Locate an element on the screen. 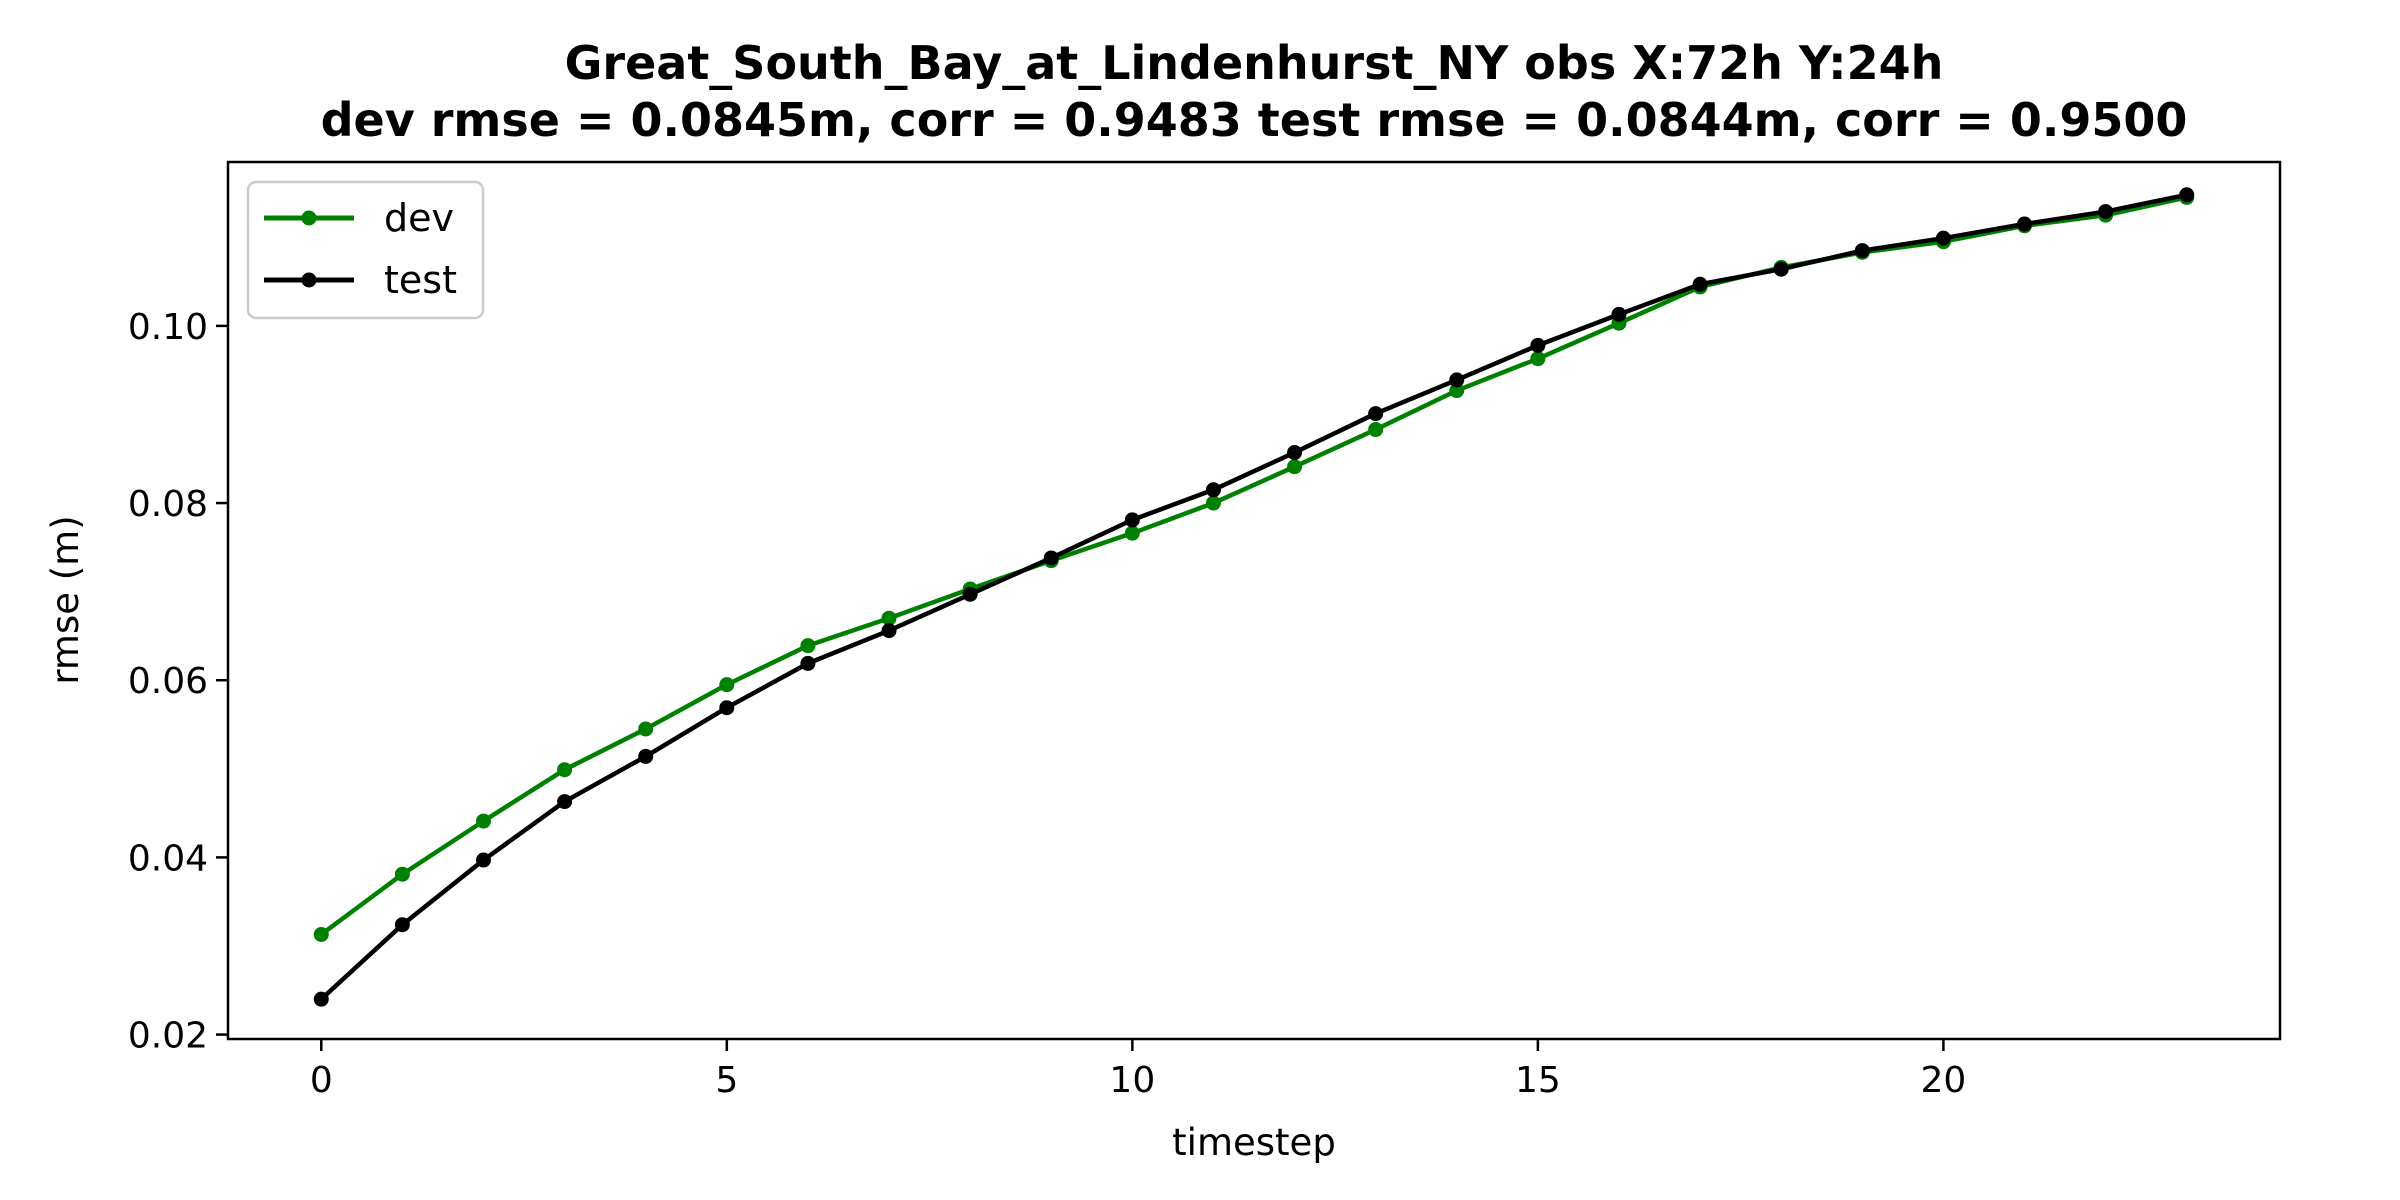 The image size is (2400, 1200). x-tick-label: 20 is located at coordinates (1944, 1080).